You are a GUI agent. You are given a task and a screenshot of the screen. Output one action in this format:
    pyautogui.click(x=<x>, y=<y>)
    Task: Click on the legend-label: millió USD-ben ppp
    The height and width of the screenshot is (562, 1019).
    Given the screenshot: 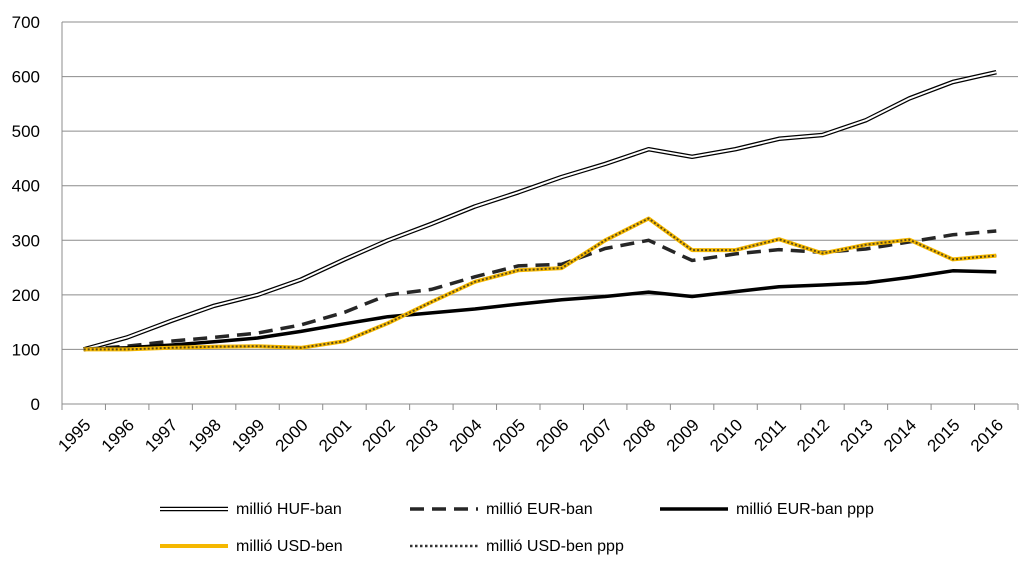 What is the action you would take?
    pyautogui.click(x=555, y=546)
    